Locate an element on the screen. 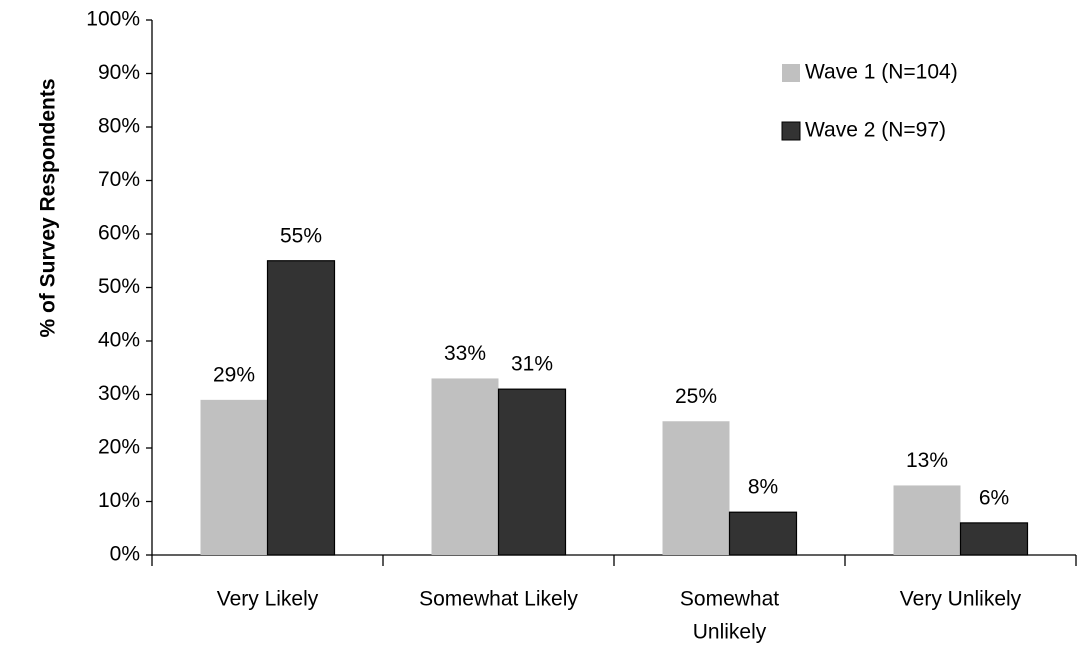  data-label: 13% is located at coordinates (927, 460).